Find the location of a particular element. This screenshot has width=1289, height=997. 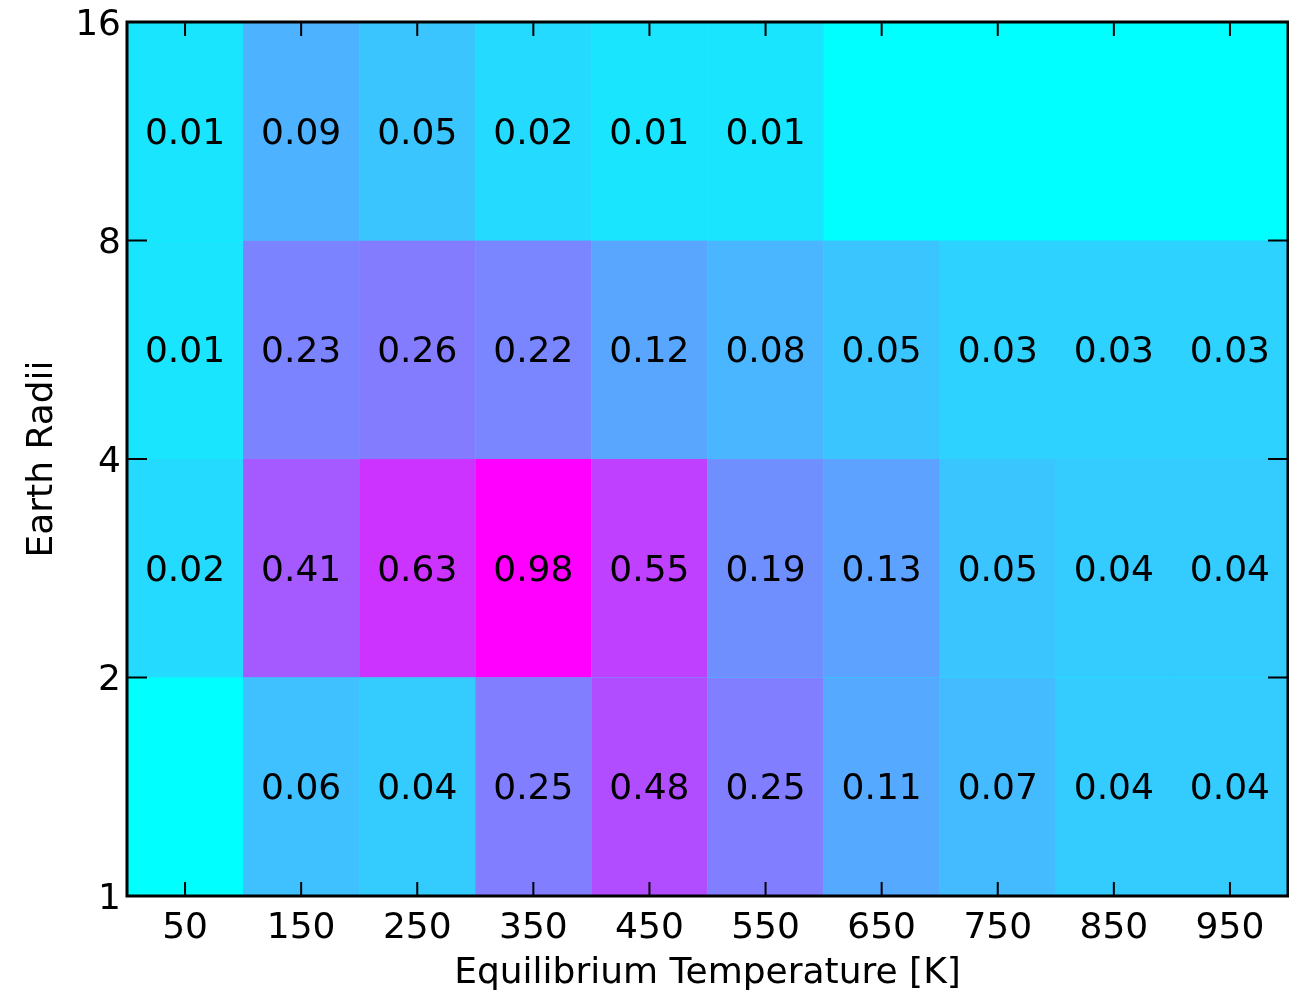

x-tick-label: 550 is located at coordinates (765, 925).